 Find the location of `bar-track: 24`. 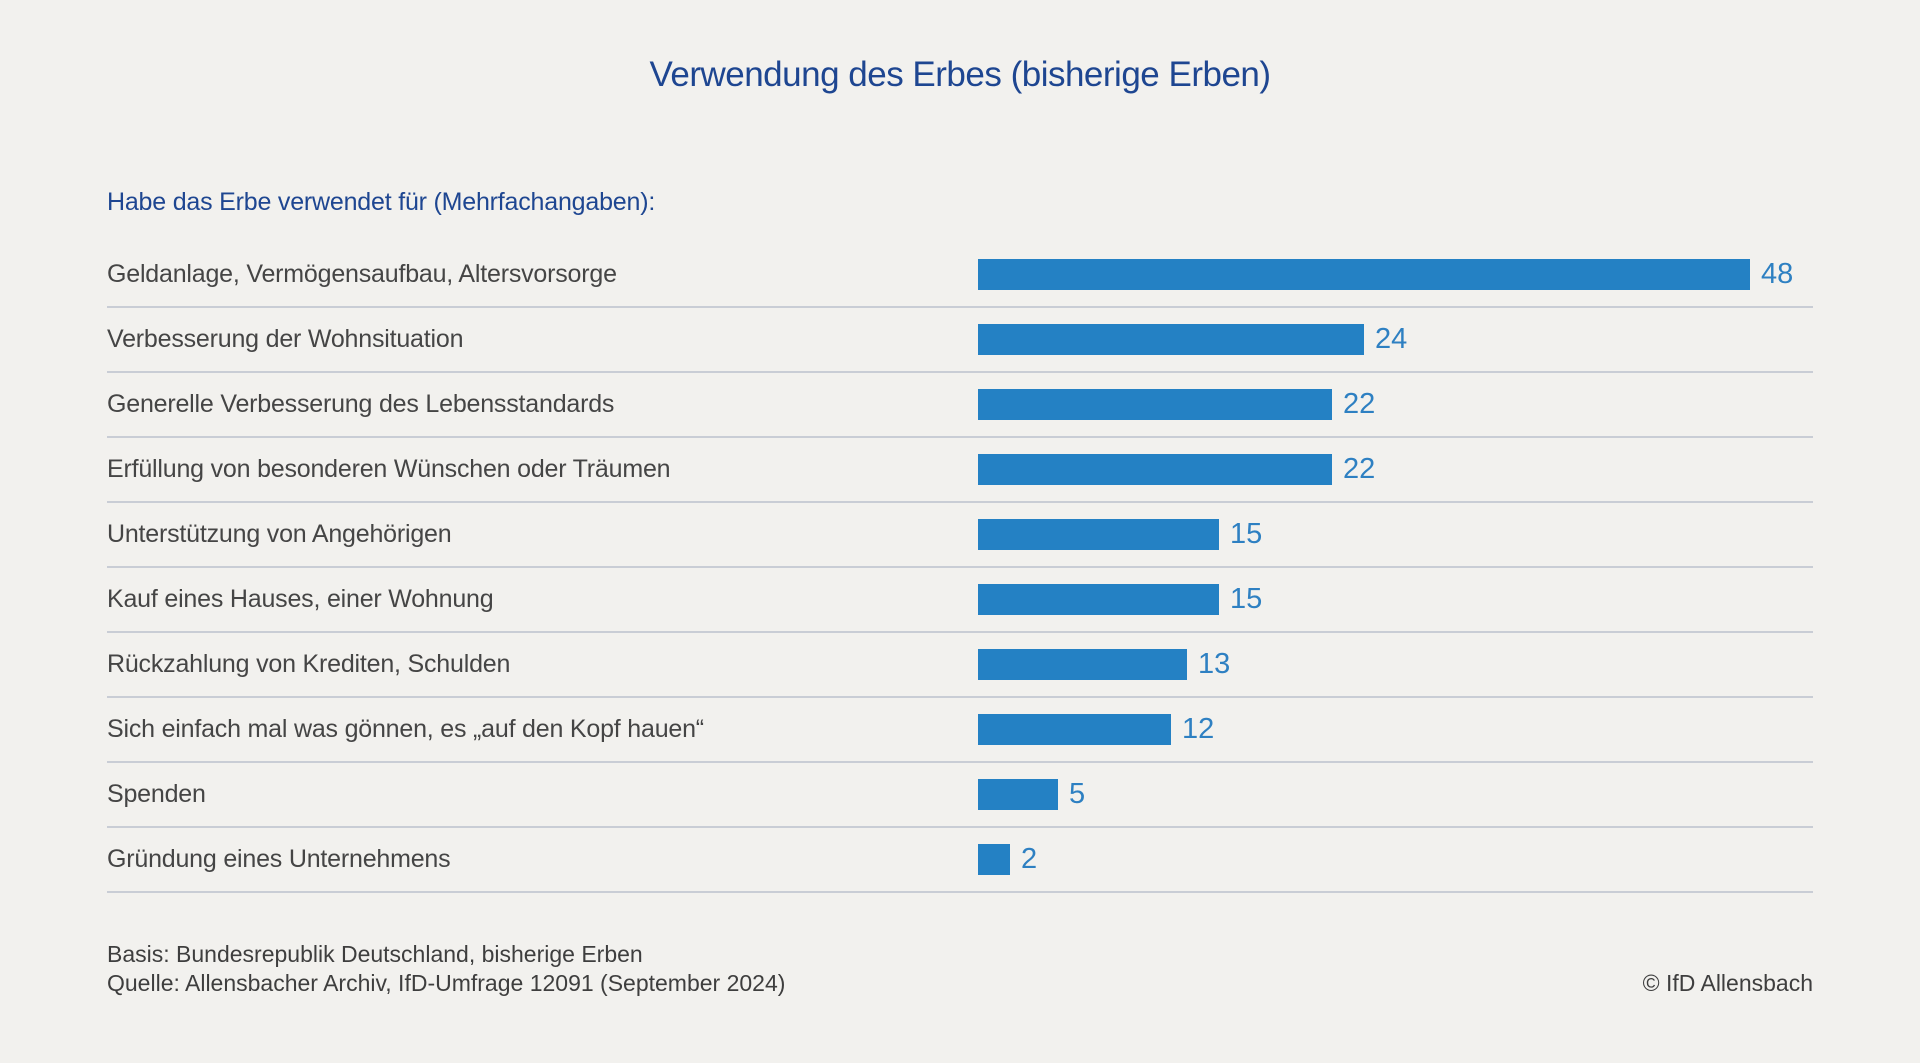

bar-track: 24 is located at coordinates (1395, 339).